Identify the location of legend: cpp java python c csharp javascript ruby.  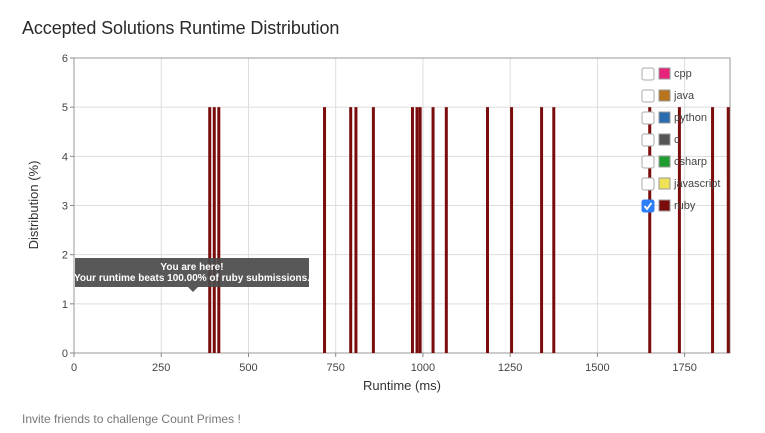
(680, 140).